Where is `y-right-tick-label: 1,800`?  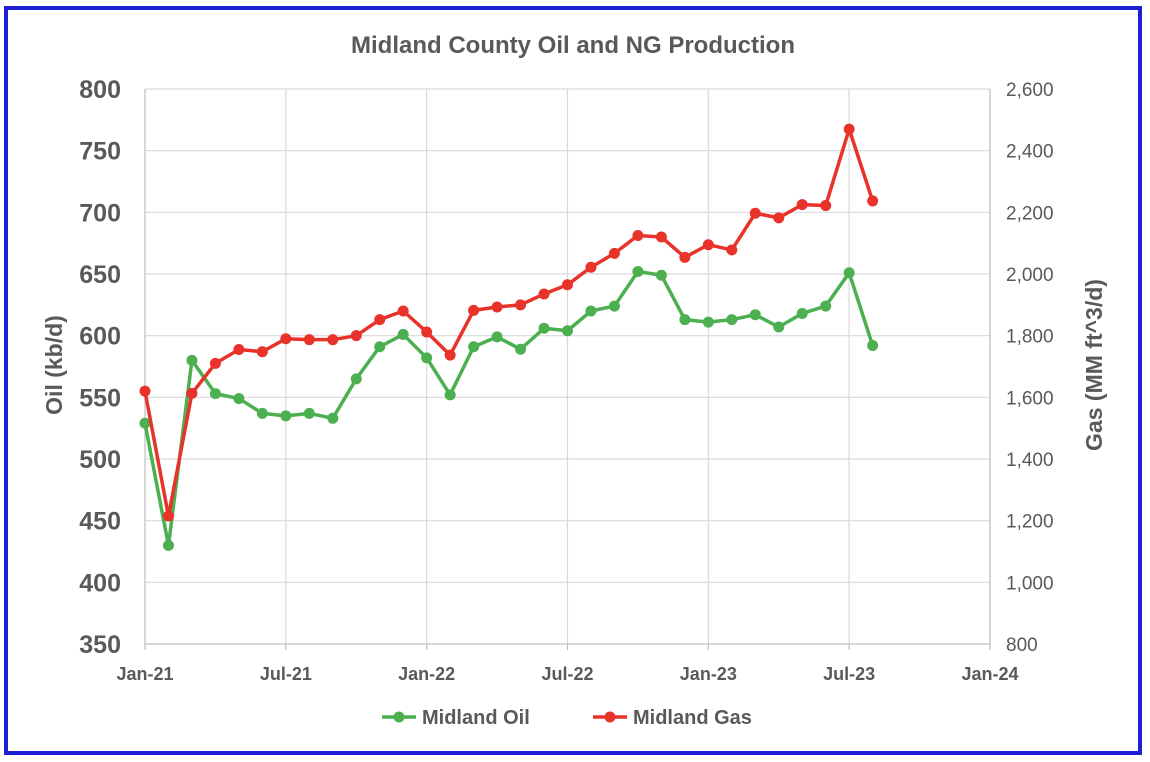 y-right-tick-label: 1,800 is located at coordinates (1030, 337).